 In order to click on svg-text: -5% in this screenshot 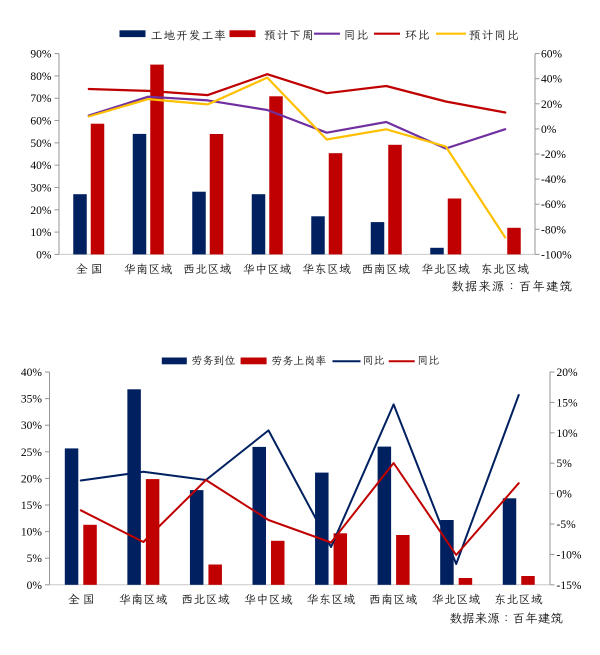, I will do `click(567, 525)`.